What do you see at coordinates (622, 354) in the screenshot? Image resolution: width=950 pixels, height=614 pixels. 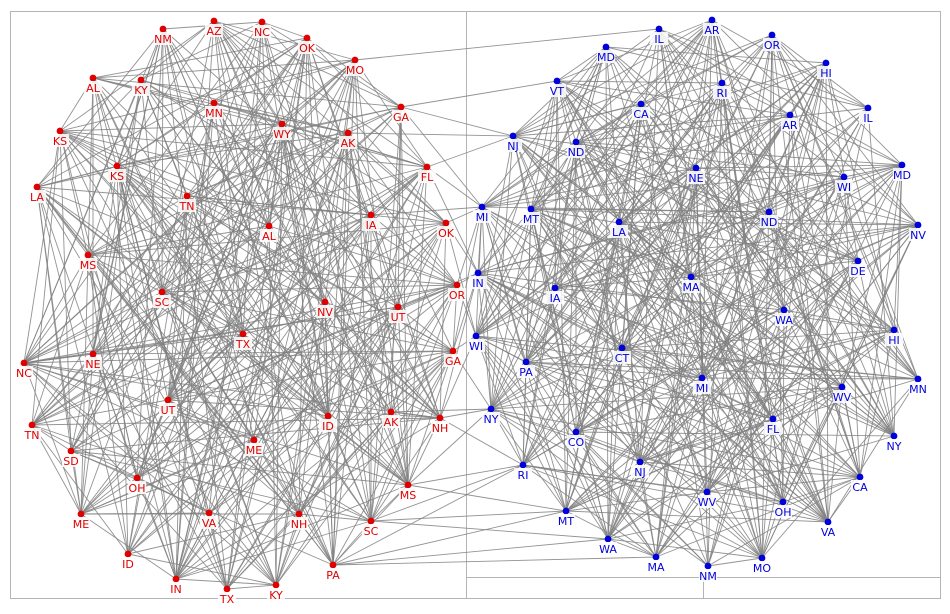 I see `right-cluster-node: CT` at bounding box center [622, 354].